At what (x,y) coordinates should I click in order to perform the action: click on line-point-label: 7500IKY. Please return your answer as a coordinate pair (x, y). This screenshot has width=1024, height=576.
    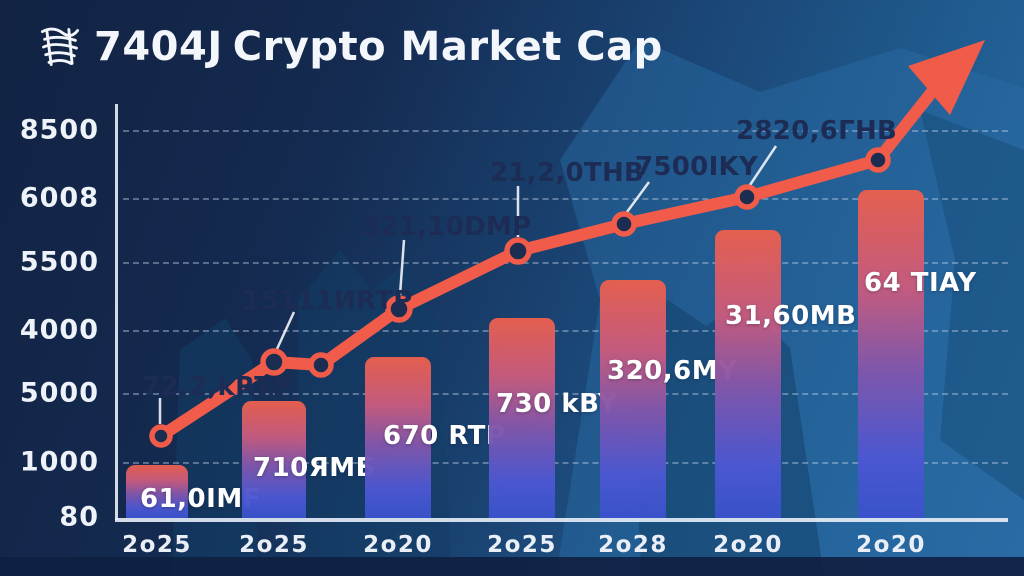
    Looking at the image, I should click on (697, 167).